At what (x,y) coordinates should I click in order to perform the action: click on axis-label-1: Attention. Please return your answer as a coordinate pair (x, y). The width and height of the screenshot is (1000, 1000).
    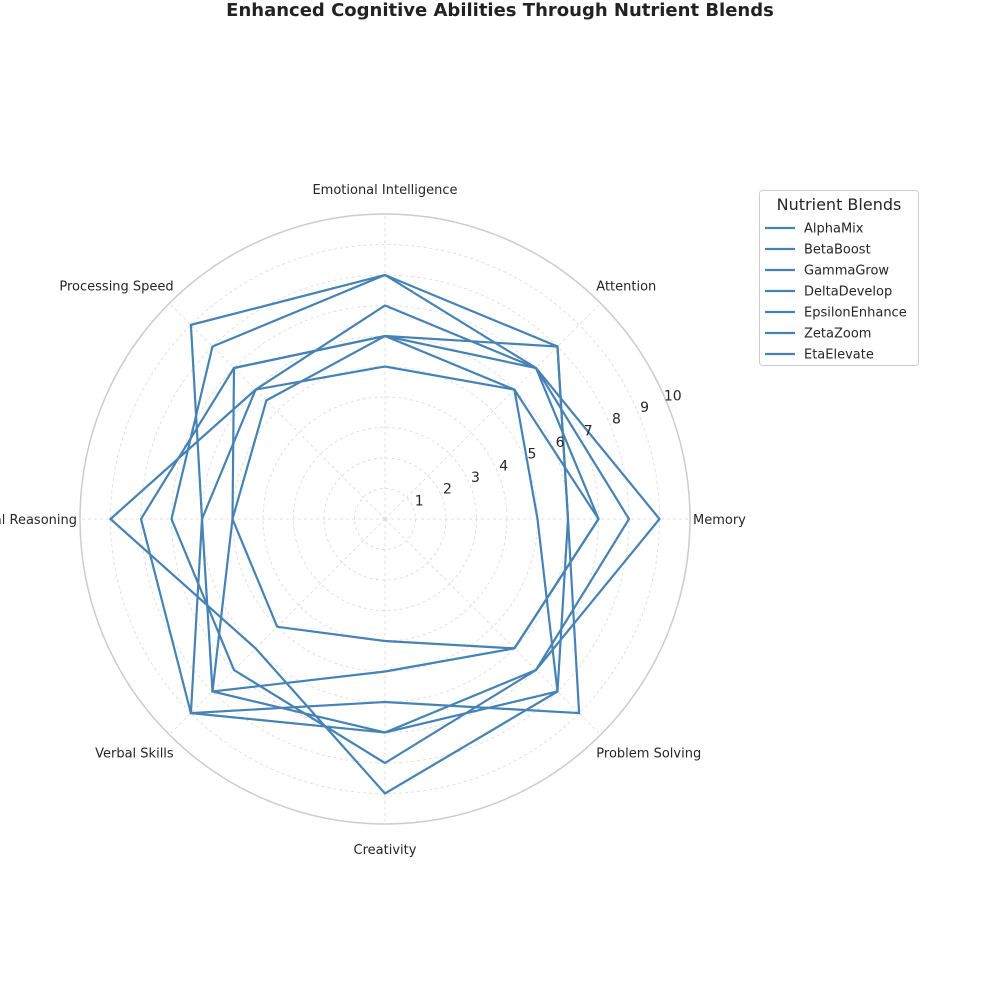
    Looking at the image, I should click on (626, 287).